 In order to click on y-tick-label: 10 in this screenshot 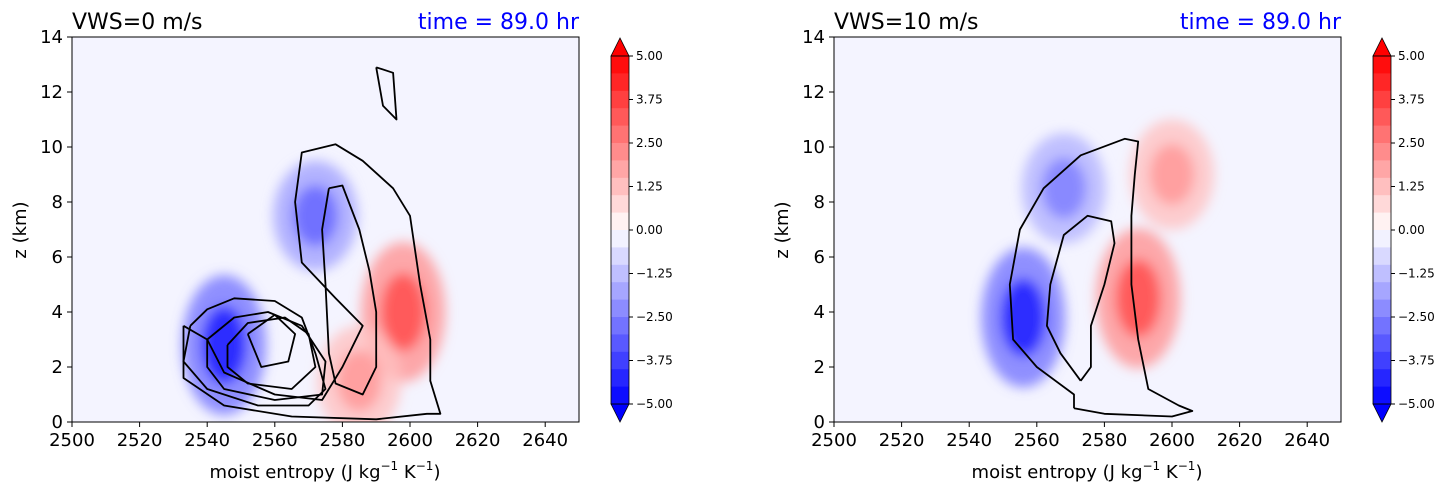, I will do `click(51, 147)`.